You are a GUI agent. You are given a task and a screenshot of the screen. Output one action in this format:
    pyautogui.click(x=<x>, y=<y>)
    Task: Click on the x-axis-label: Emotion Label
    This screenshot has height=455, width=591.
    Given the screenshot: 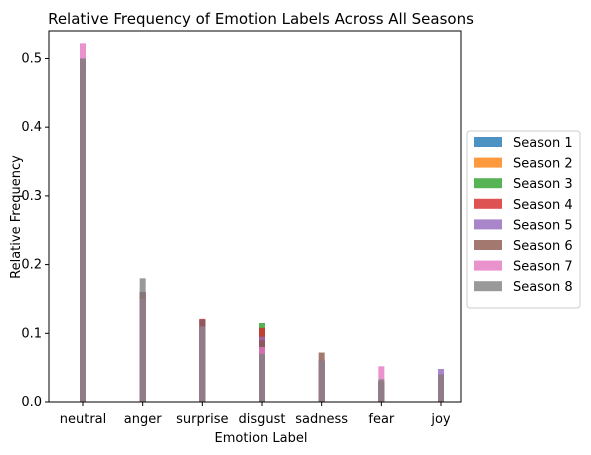 What is the action you would take?
    pyautogui.click(x=261, y=438)
    